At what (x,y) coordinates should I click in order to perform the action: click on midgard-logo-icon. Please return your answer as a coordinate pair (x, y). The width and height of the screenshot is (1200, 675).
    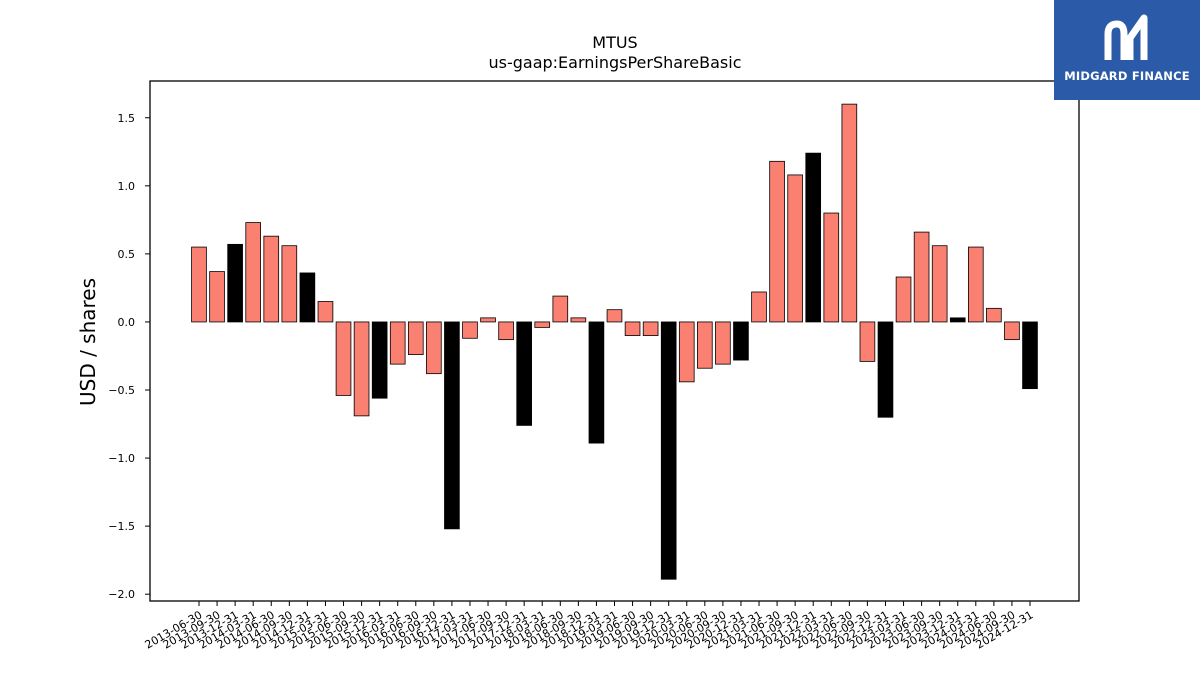
    Looking at the image, I should click on (1126, 37).